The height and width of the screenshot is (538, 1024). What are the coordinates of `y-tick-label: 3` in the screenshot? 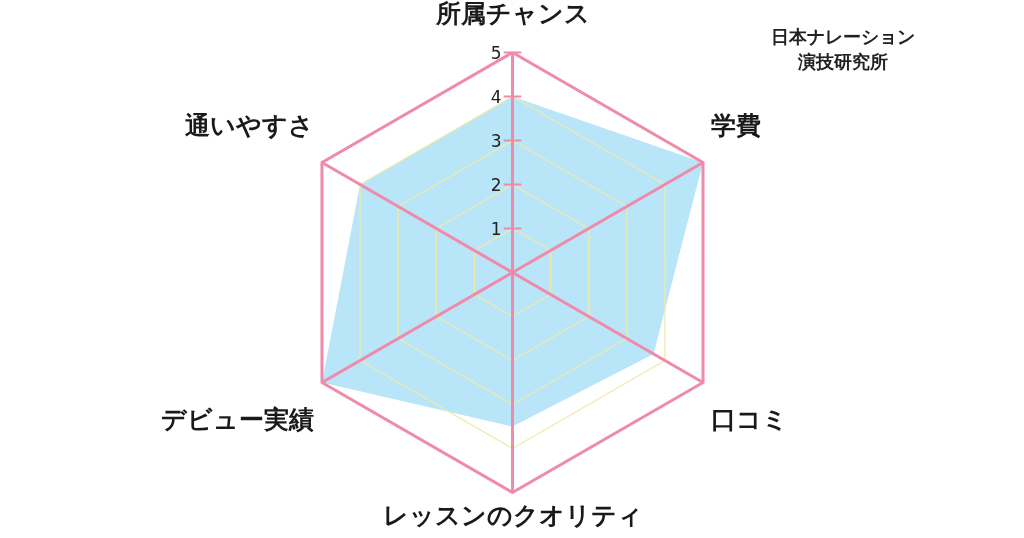 It's located at (496, 141).